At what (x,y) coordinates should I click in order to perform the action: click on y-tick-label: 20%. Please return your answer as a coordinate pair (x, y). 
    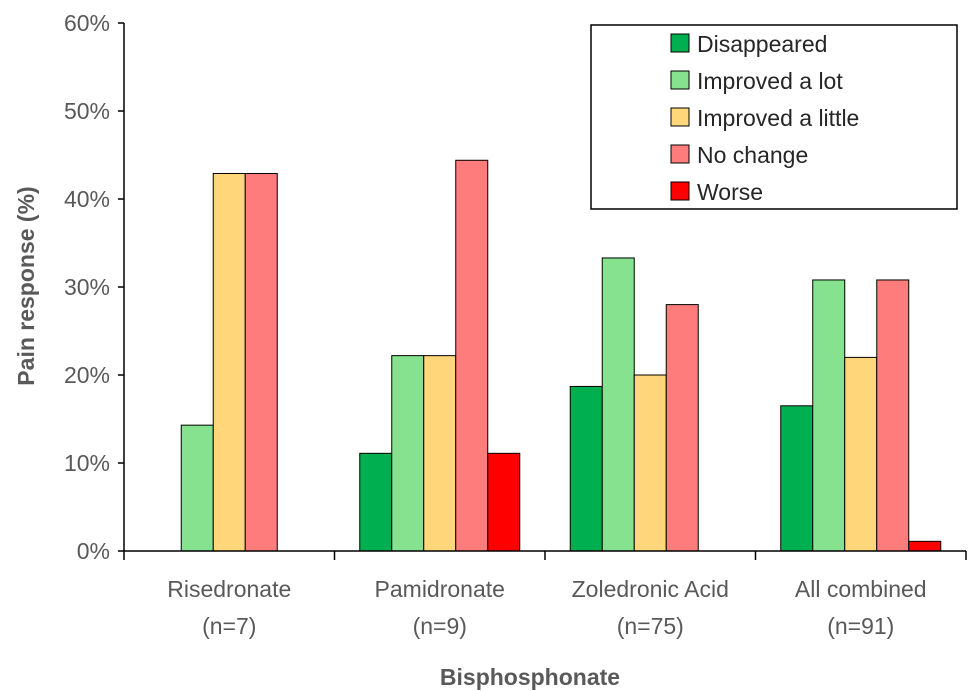
    Looking at the image, I should click on (87, 375).